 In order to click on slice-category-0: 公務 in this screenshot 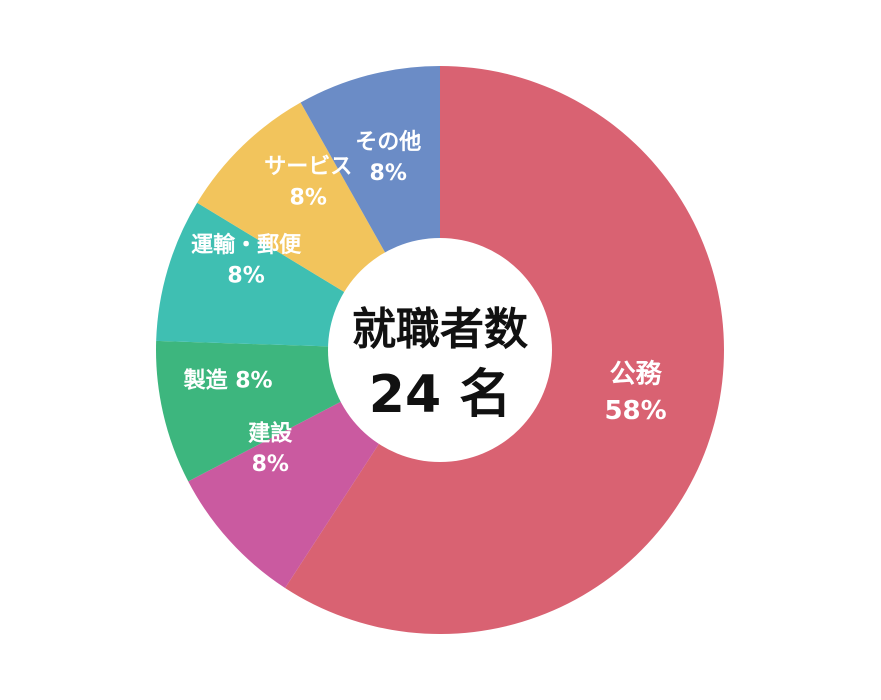, I will do `click(636, 375)`.